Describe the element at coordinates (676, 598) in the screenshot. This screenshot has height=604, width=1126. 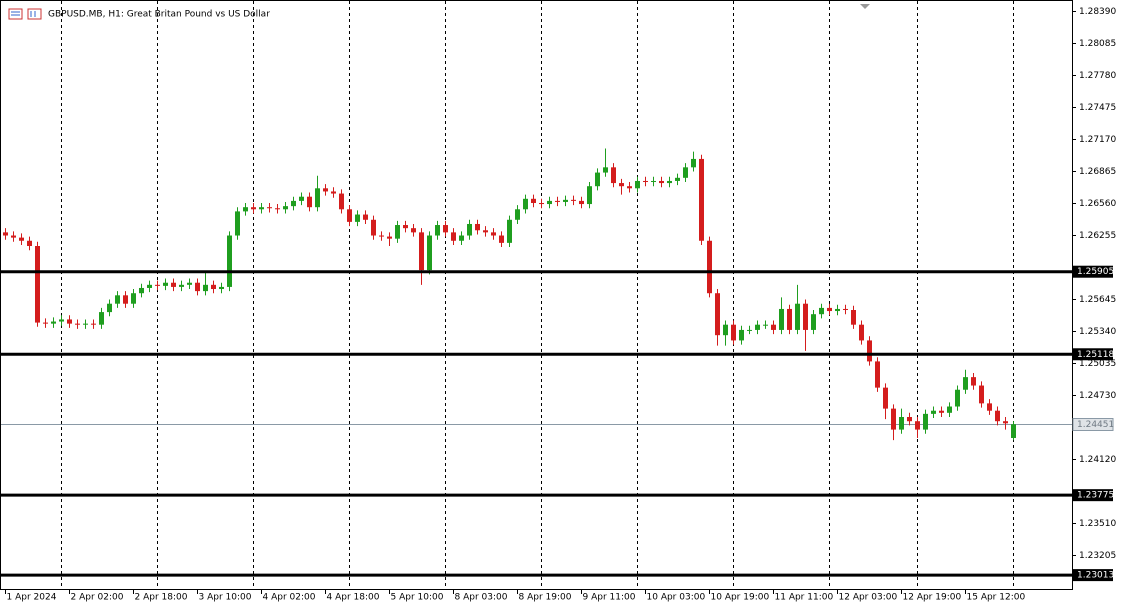
I see `x-tick-label: 10 Apr 03:00` at that location.